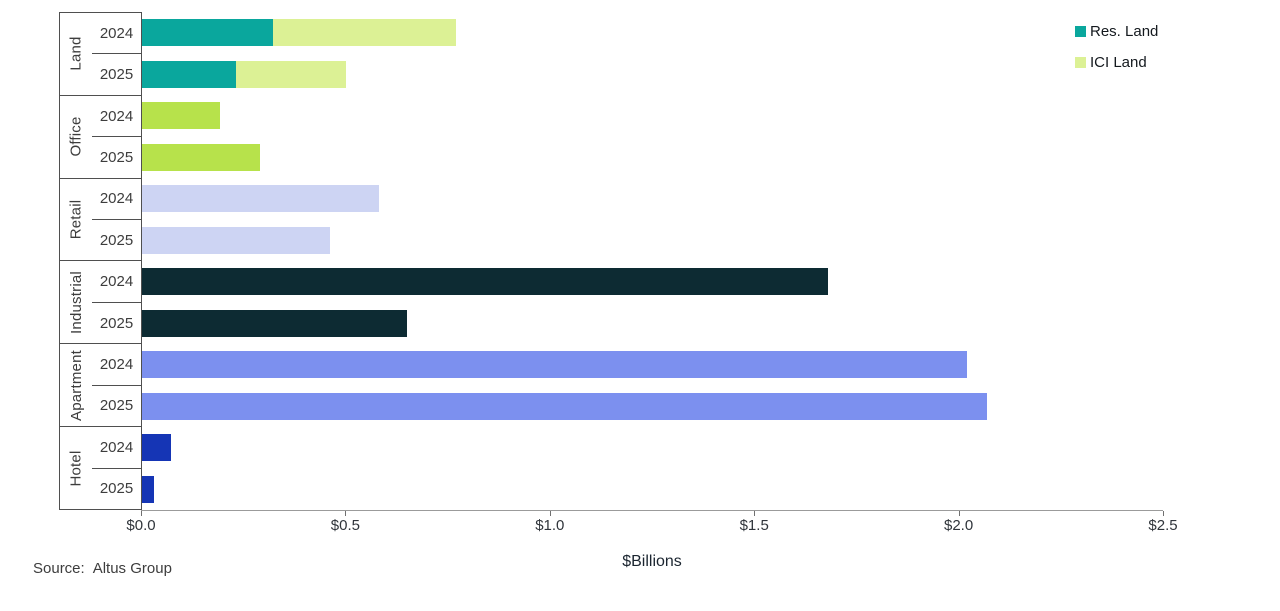  I want to click on legend: Res. Land ICI Land, so click(1116, 47).